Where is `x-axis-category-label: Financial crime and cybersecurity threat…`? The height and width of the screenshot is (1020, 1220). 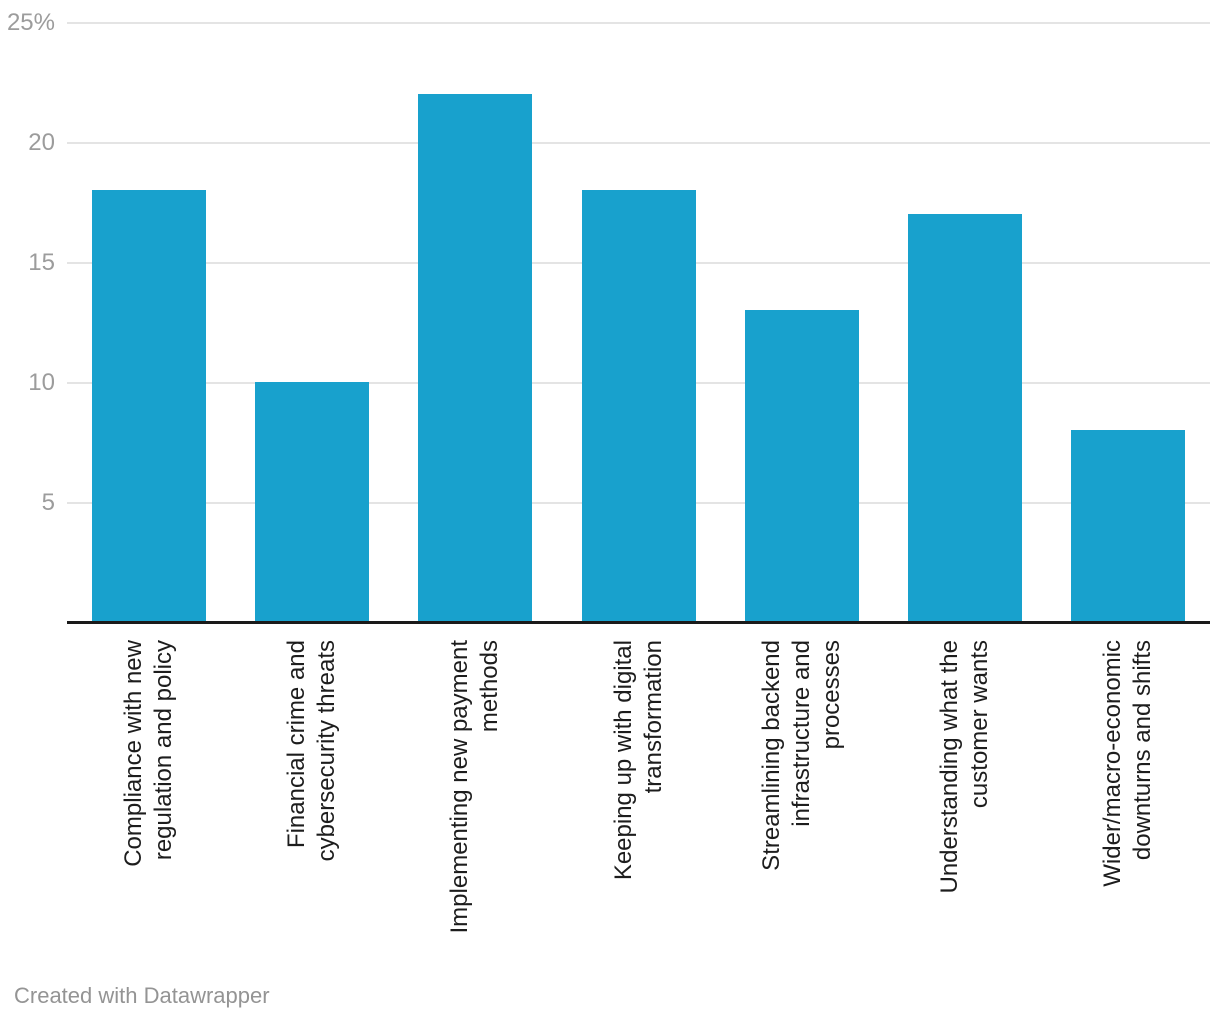 x-axis-category-label: Financial crime and cybersecurity threat… is located at coordinates (311, 751).